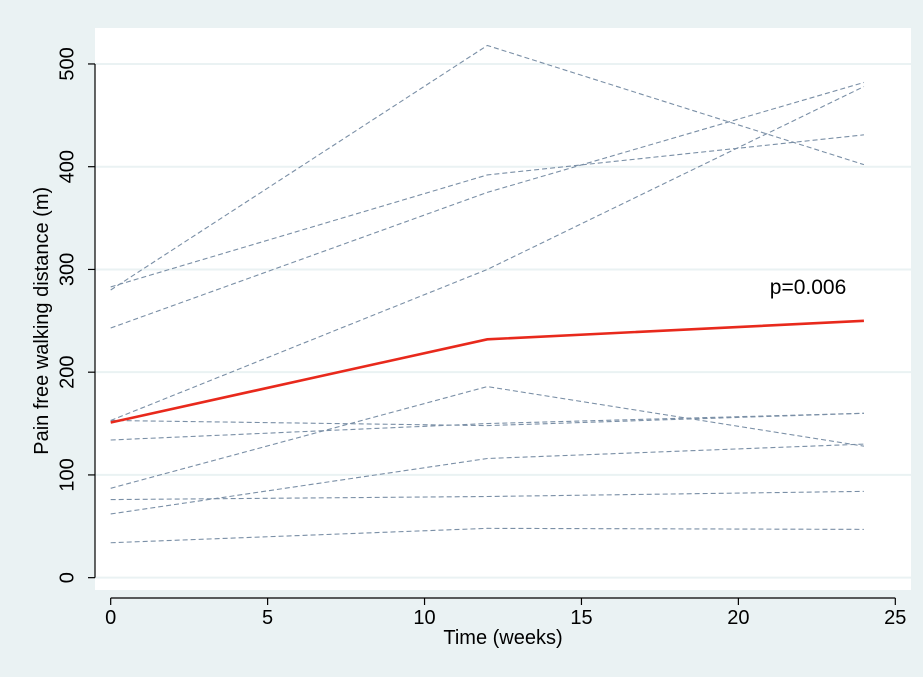 The image size is (923, 677). What do you see at coordinates (738, 618) in the screenshot?
I see `x-tick-label: 20` at bounding box center [738, 618].